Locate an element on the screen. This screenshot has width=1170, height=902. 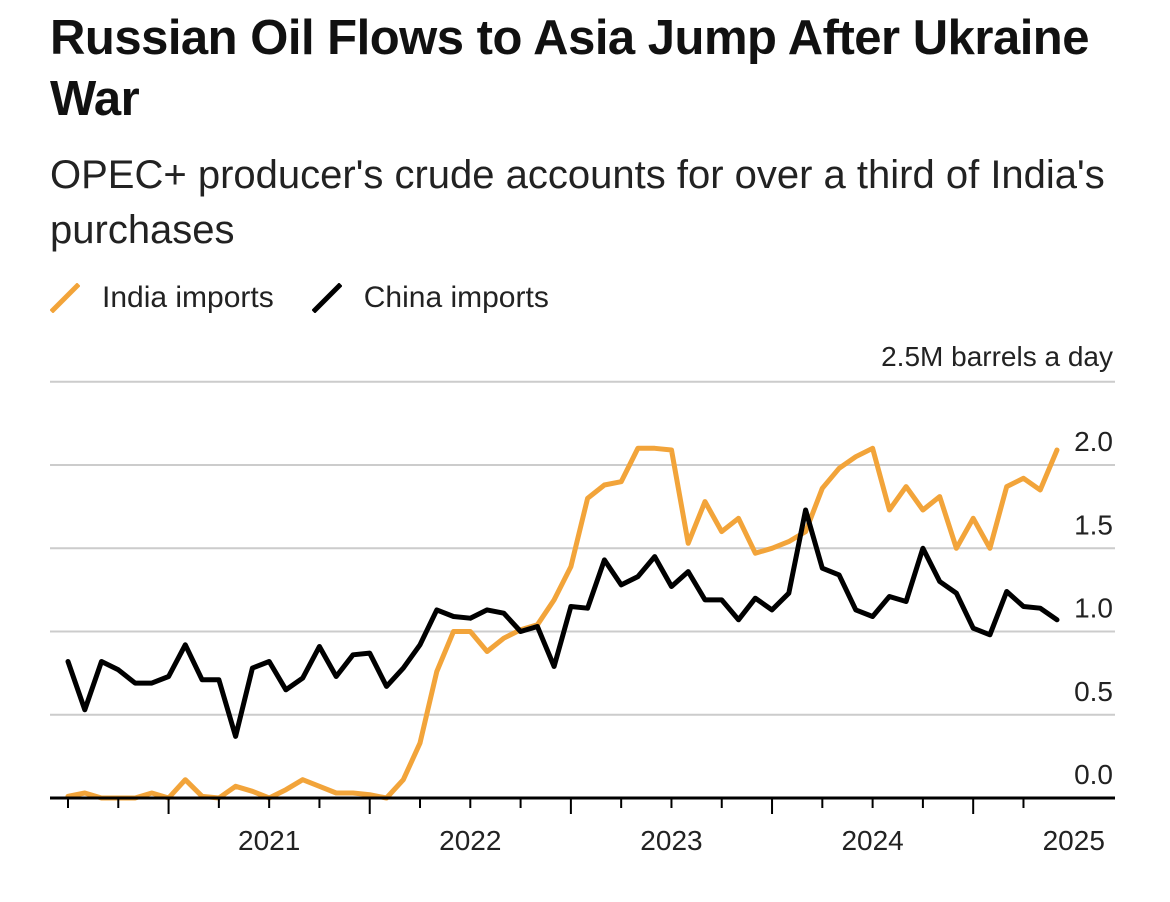
x-tick-label: 2023 is located at coordinates (671, 840).